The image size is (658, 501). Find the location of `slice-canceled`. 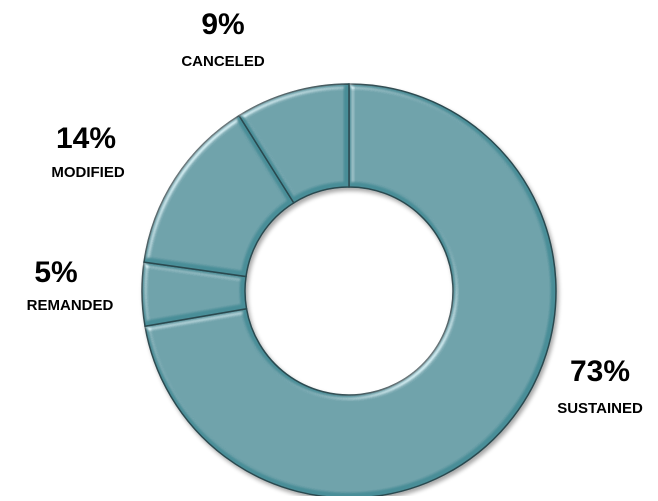

slice-canceled is located at coordinates (294, 143).